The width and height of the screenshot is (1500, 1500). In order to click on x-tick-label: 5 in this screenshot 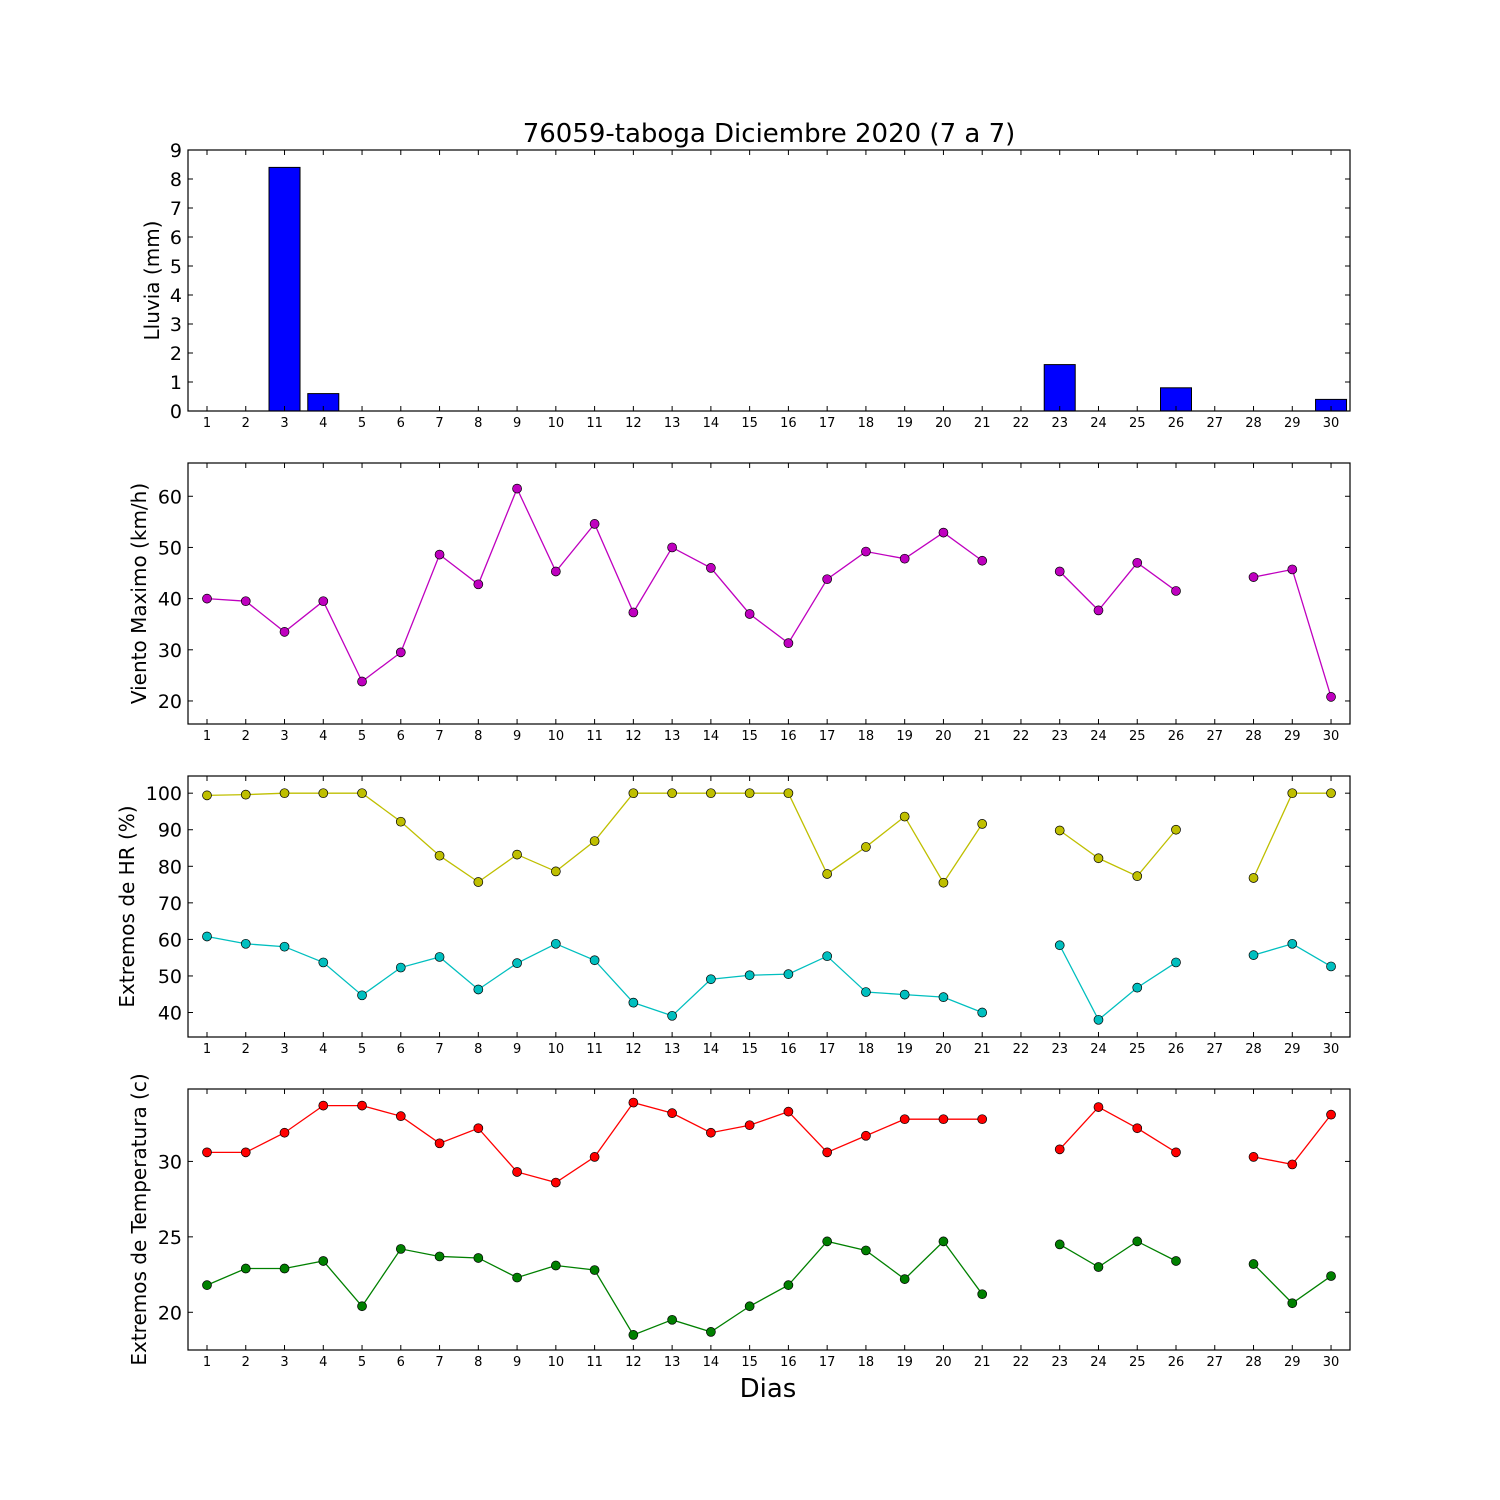, I will do `click(362, 1049)`.